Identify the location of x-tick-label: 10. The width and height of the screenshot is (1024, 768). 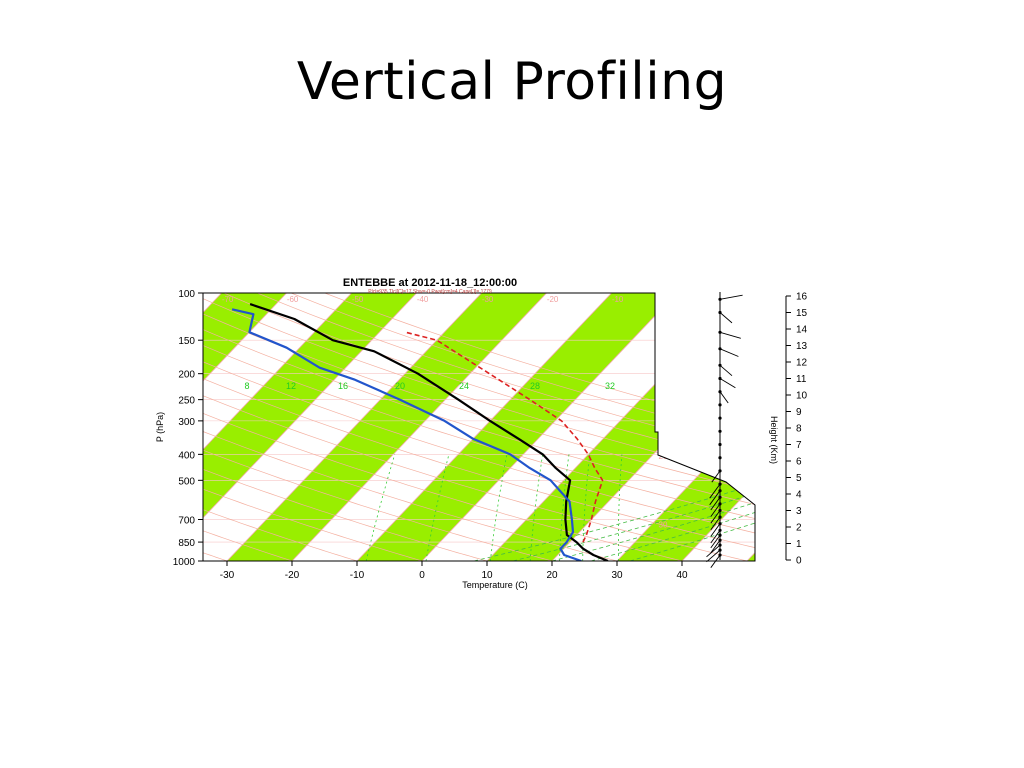
(487, 575).